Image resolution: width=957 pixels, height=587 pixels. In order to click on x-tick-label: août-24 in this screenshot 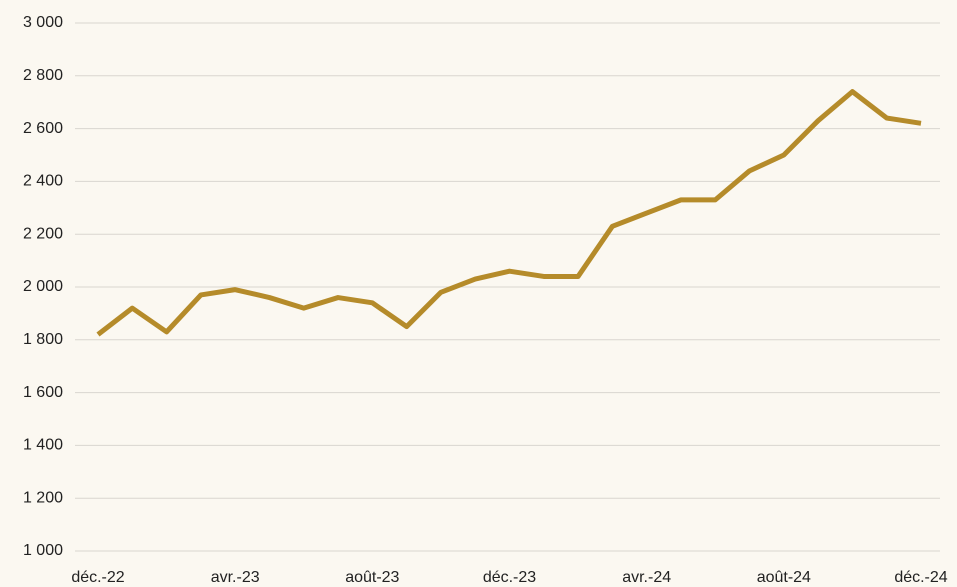, I will do `click(784, 577)`.